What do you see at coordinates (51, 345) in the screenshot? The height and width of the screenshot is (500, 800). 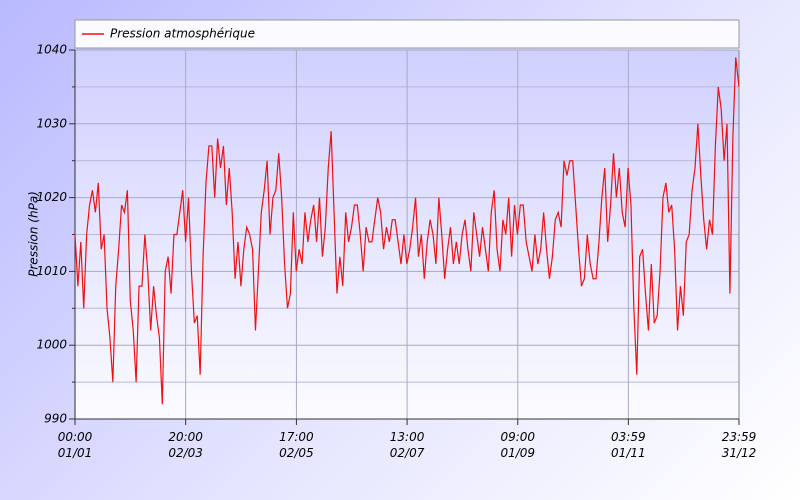 I see `y-tick-label: 1000` at bounding box center [51, 345].